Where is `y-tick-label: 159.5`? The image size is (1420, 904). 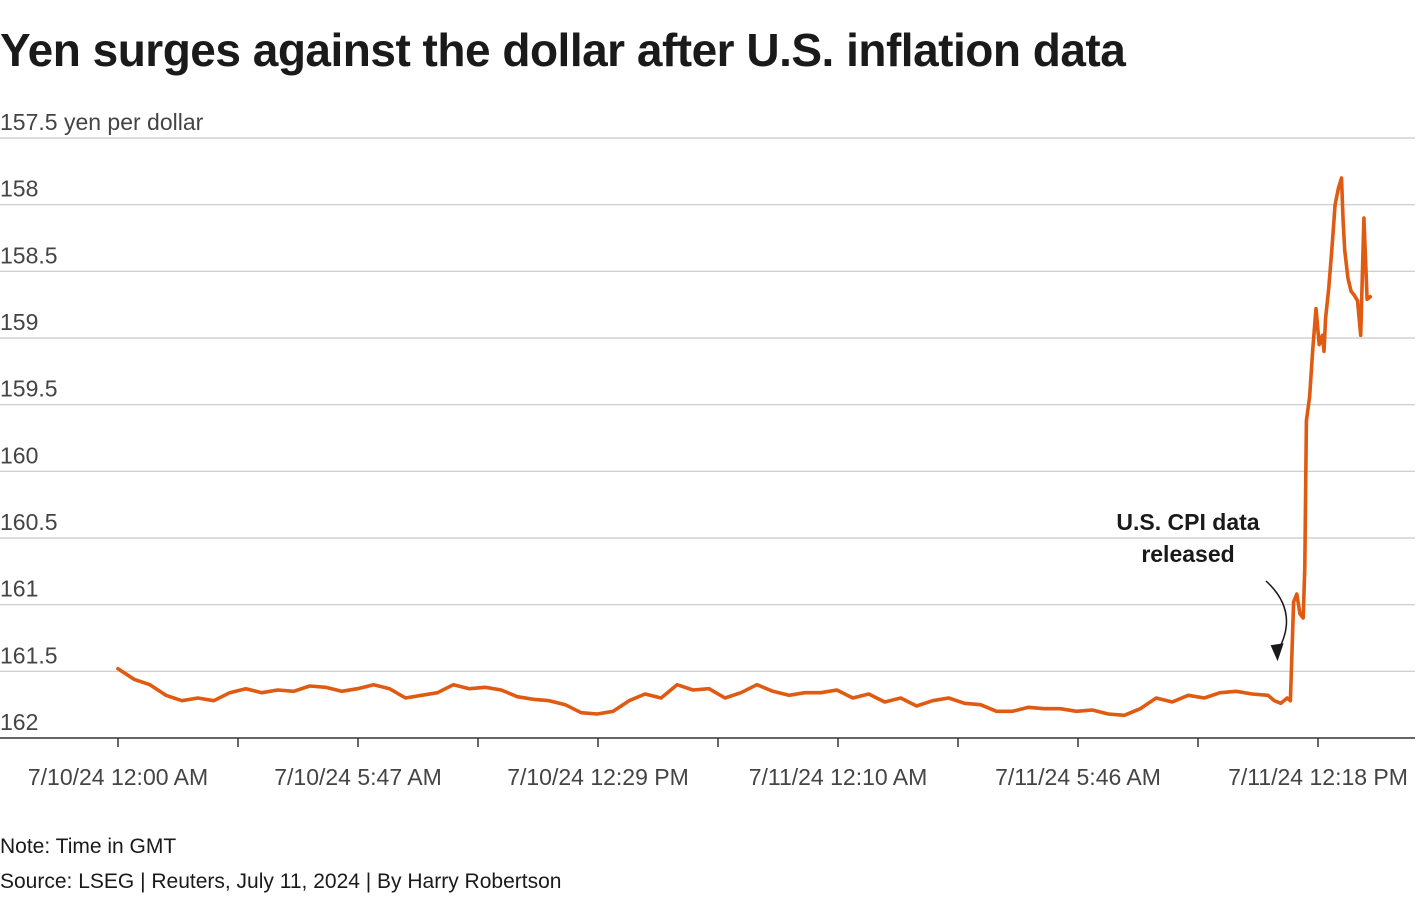
y-tick-label: 159.5 is located at coordinates (29, 389).